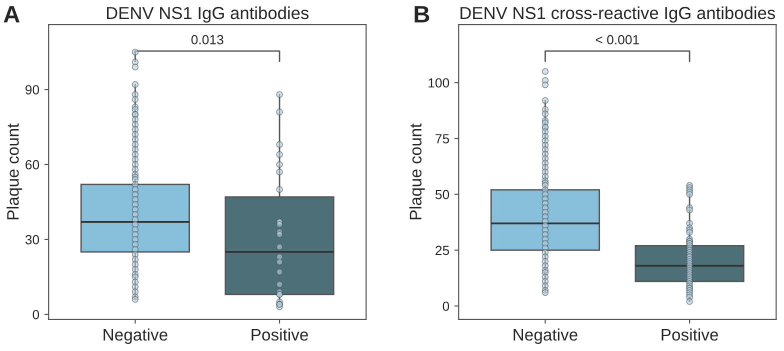 The width and height of the screenshot is (784, 351). I want to click on annotation: < 0.001, so click(617, 39).